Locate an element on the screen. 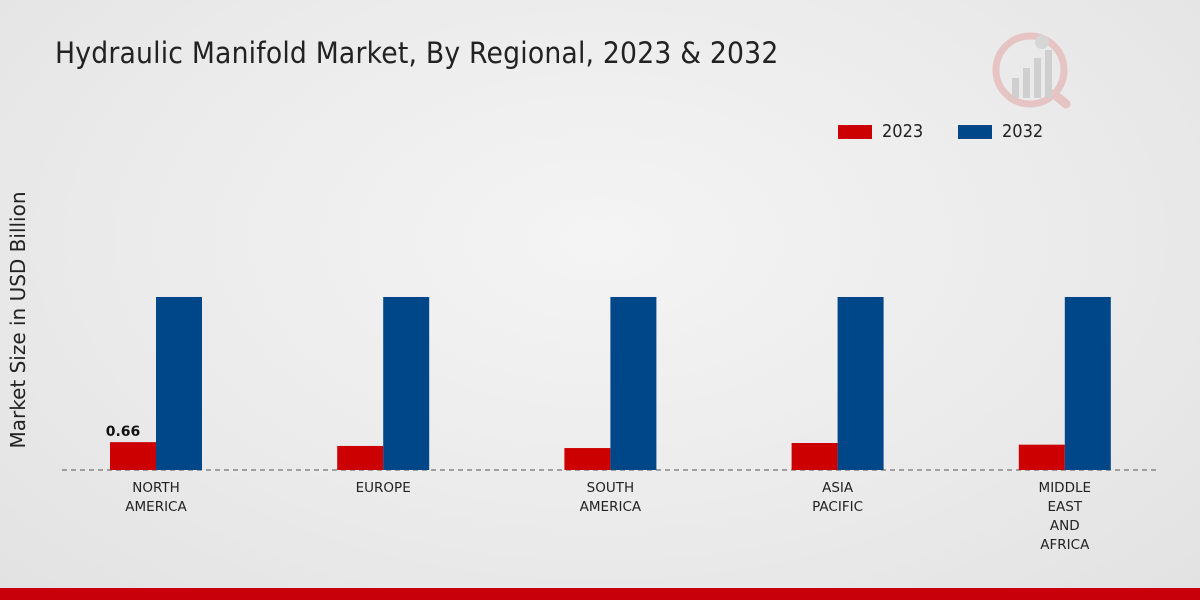 The image size is (1200, 600). x-tick-label-2-0: SOUTH is located at coordinates (610, 488).